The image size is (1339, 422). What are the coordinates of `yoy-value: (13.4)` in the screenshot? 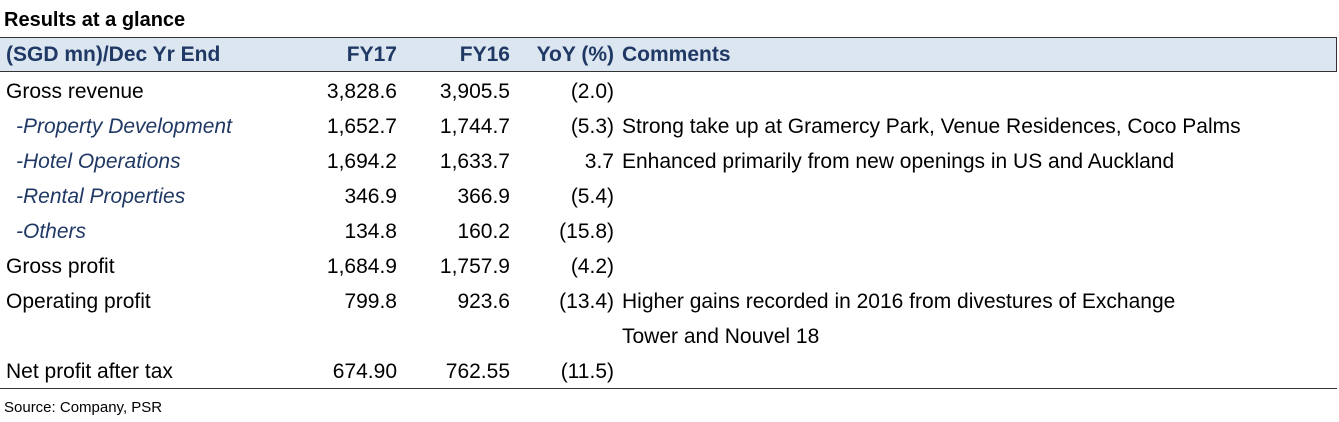 It's located at (586, 301).